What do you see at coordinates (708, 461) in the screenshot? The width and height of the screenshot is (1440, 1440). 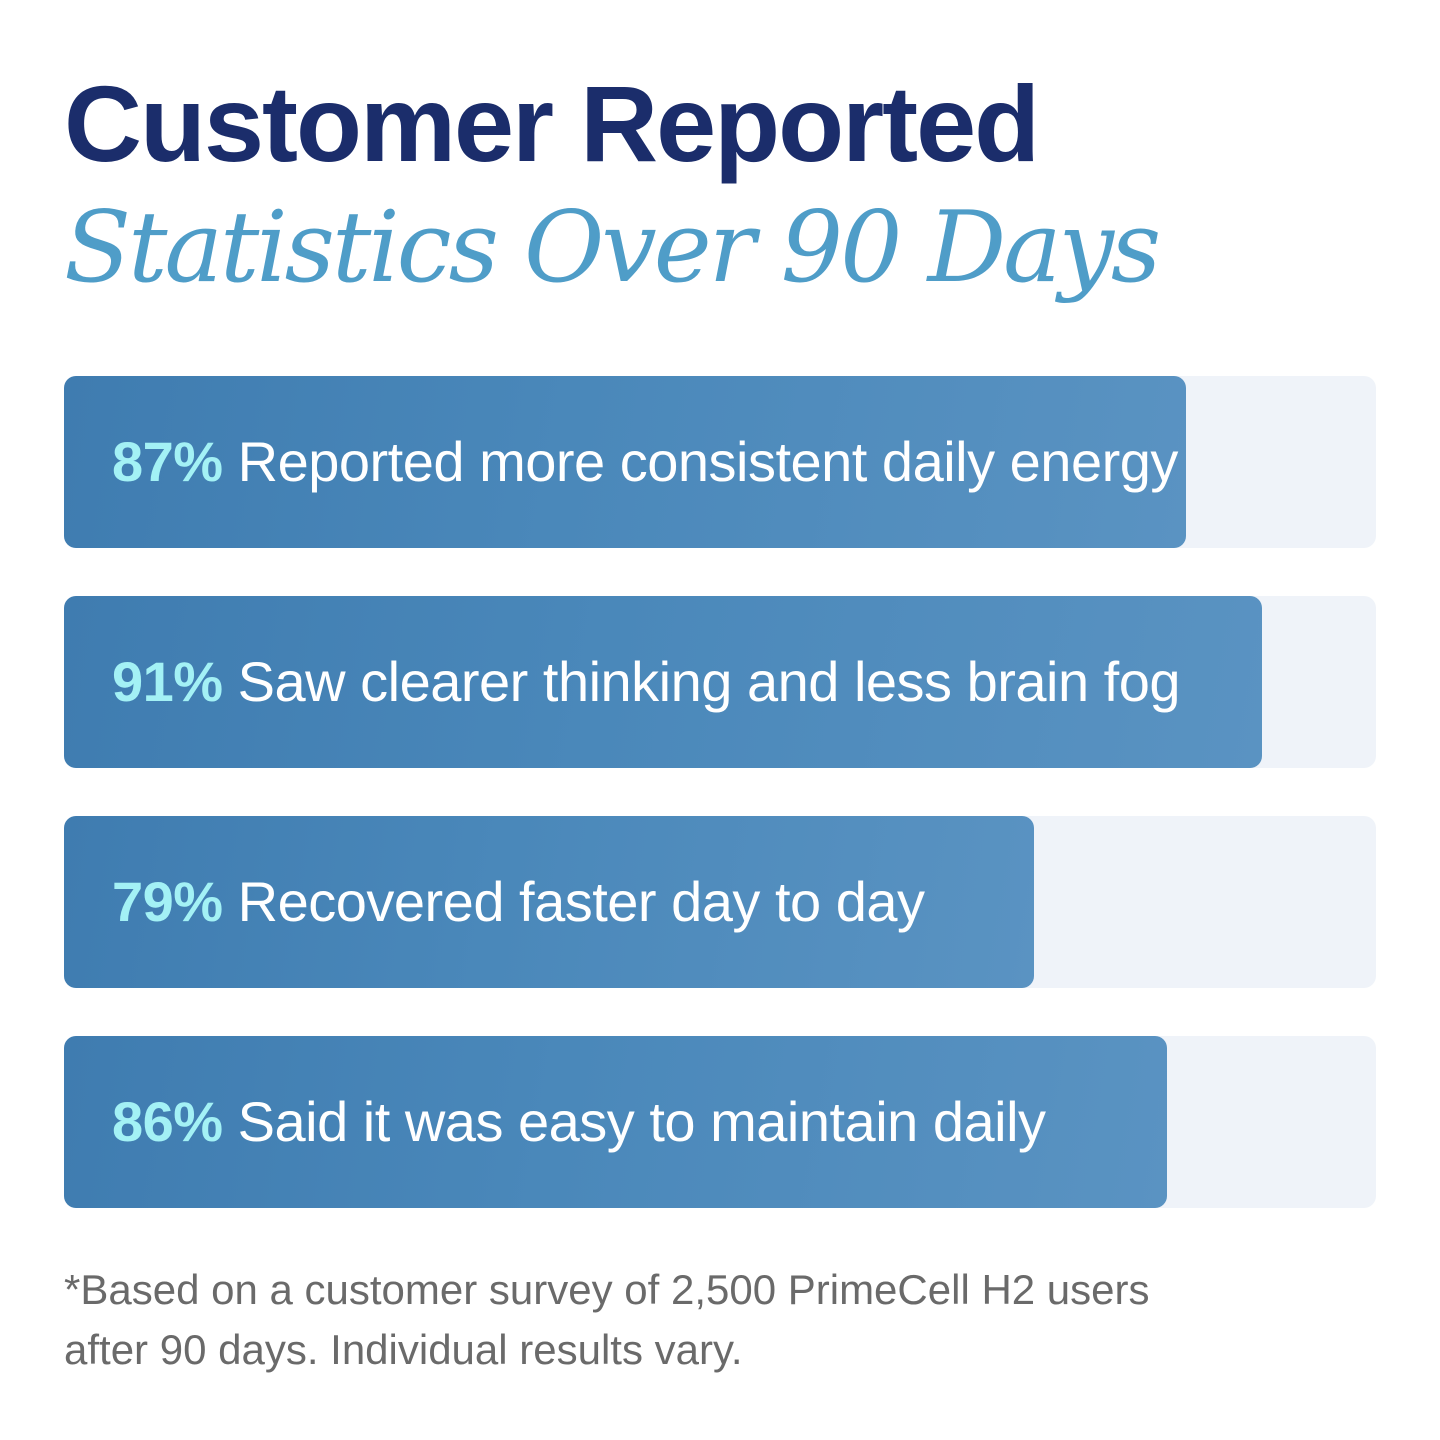 I see `bar-label-energy: Reported more consistent daily energy` at bounding box center [708, 461].